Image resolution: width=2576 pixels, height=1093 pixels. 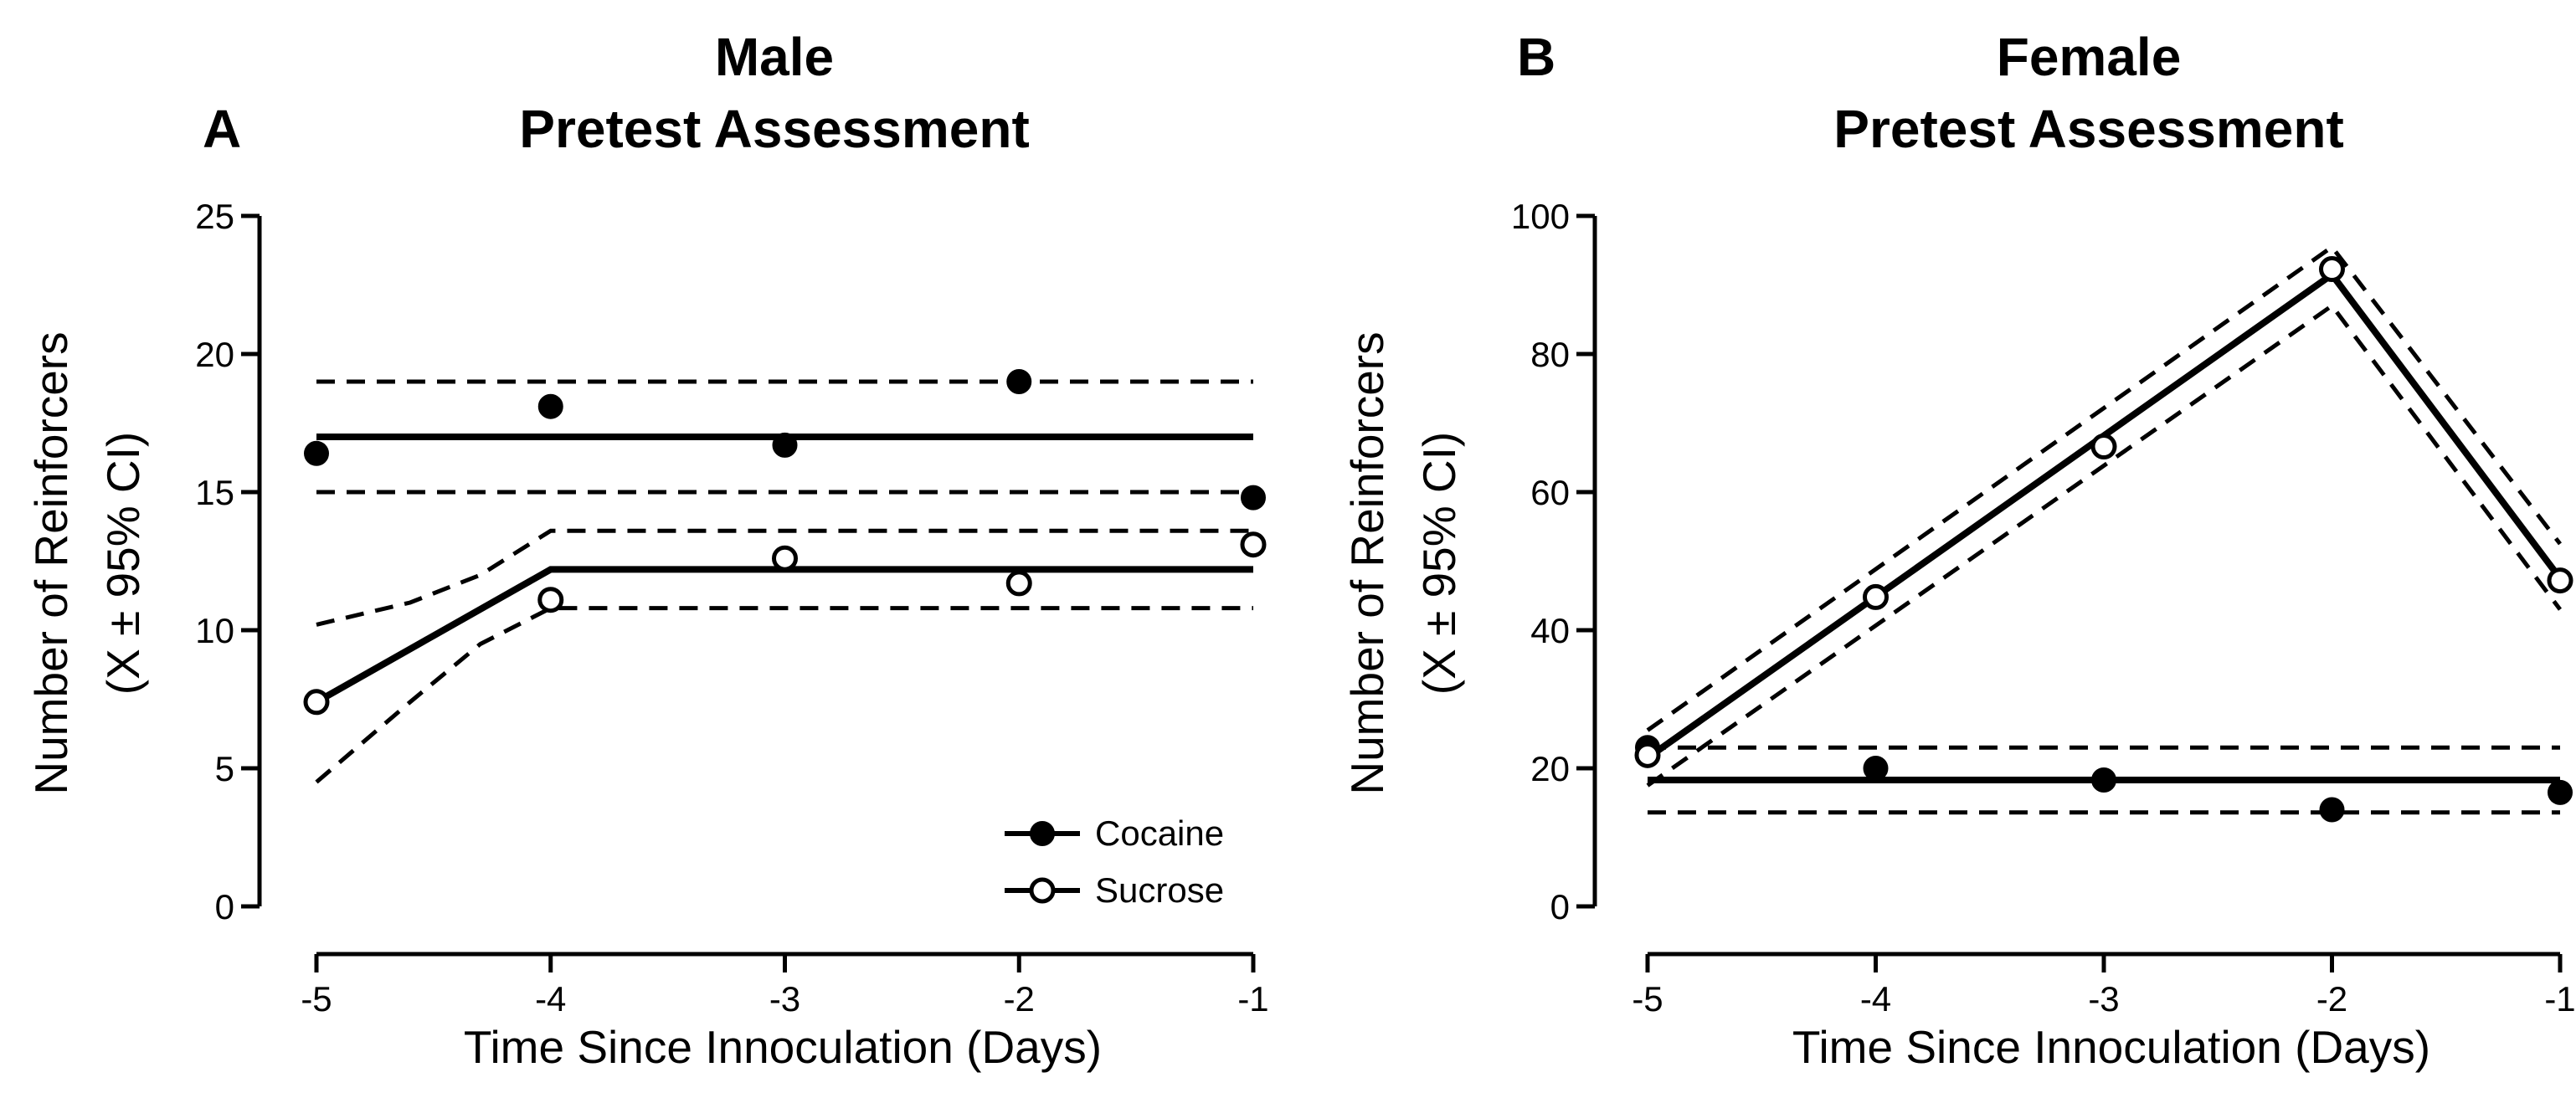 I want to click on y-tick-label: 60, so click(x=1550, y=492).